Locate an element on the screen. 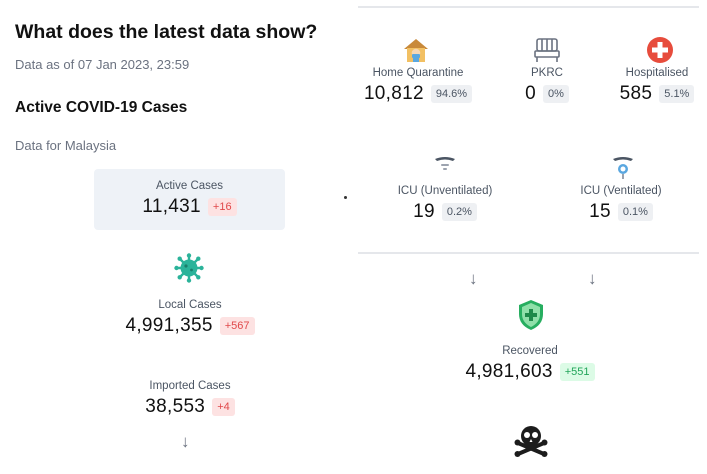 Image resolution: width=707 pixels, height=474 pixels. local-cases-delta: +567 is located at coordinates (237, 326).